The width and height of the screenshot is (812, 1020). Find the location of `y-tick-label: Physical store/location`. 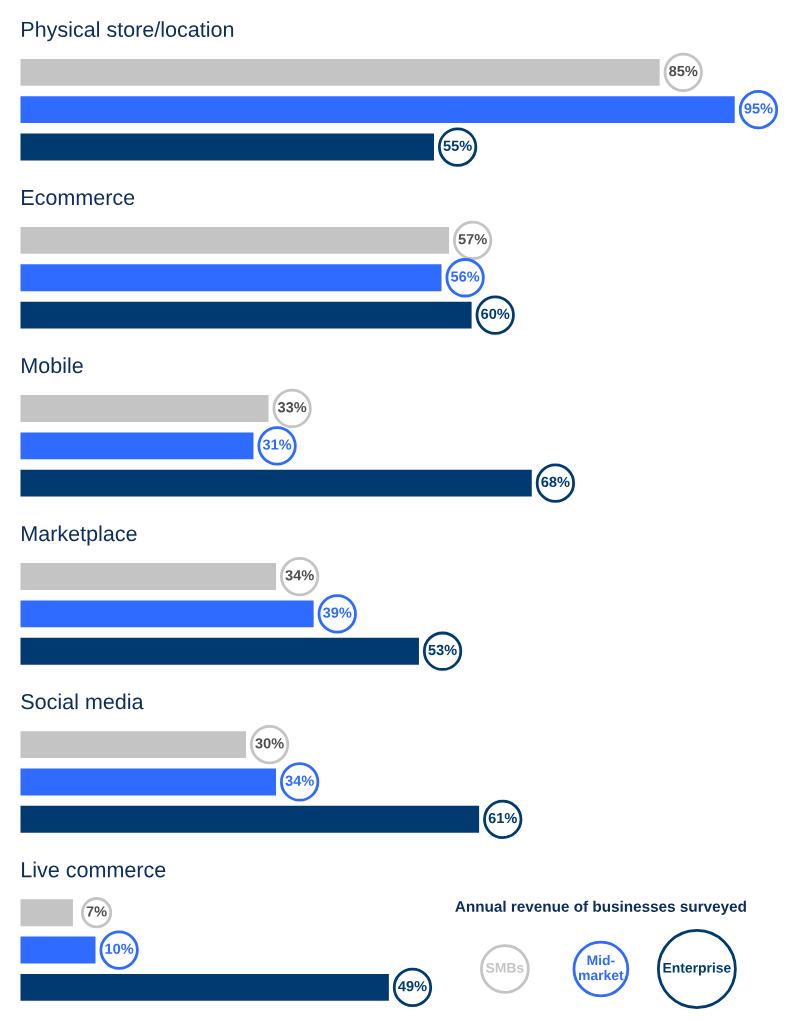

y-tick-label: Physical store/location is located at coordinates (128, 31).